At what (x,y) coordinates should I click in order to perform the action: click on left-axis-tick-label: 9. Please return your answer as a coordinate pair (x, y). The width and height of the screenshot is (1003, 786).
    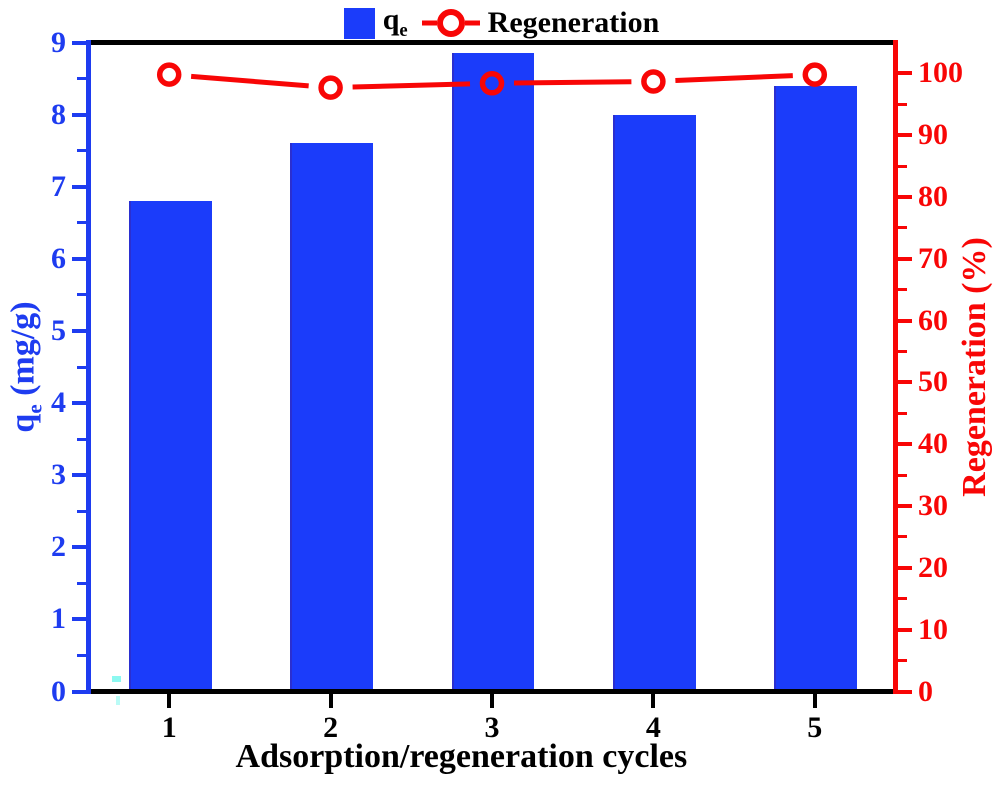
    Looking at the image, I should click on (58, 42).